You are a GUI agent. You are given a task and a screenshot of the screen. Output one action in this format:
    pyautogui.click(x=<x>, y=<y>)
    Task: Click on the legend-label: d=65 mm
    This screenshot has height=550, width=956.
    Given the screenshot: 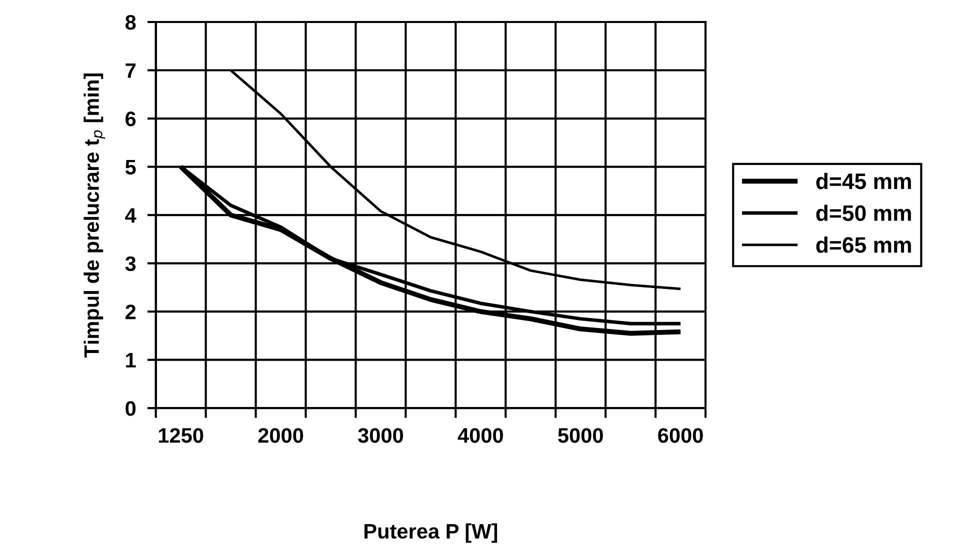 What is the action you would take?
    pyautogui.click(x=863, y=244)
    